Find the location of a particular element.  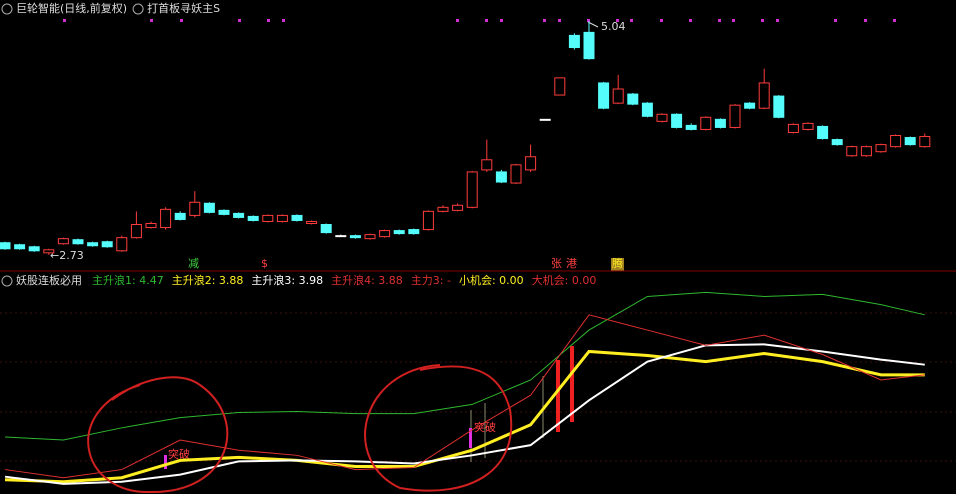

legend-item: 小机会: 0.00 is located at coordinates (491, 280).